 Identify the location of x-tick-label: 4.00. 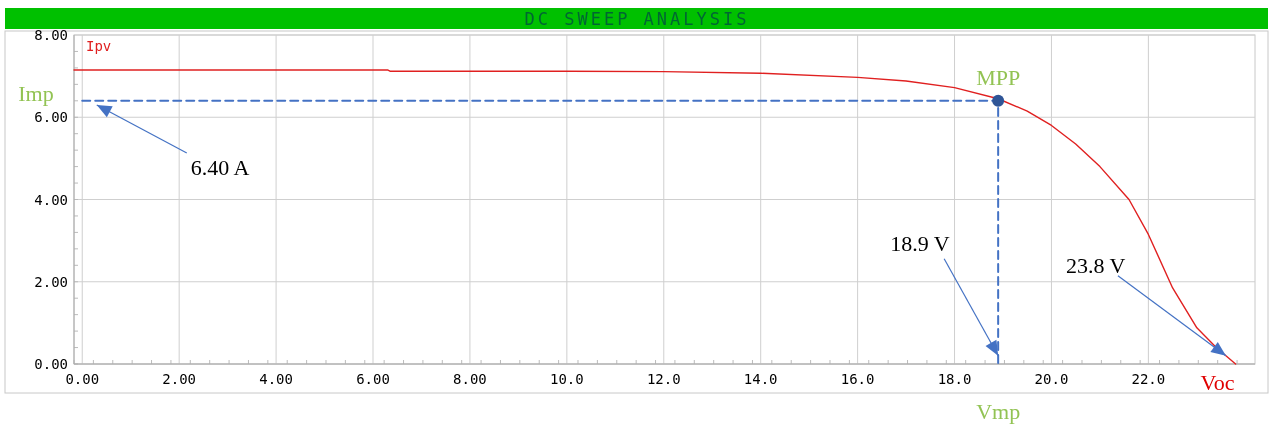
(276, 379).